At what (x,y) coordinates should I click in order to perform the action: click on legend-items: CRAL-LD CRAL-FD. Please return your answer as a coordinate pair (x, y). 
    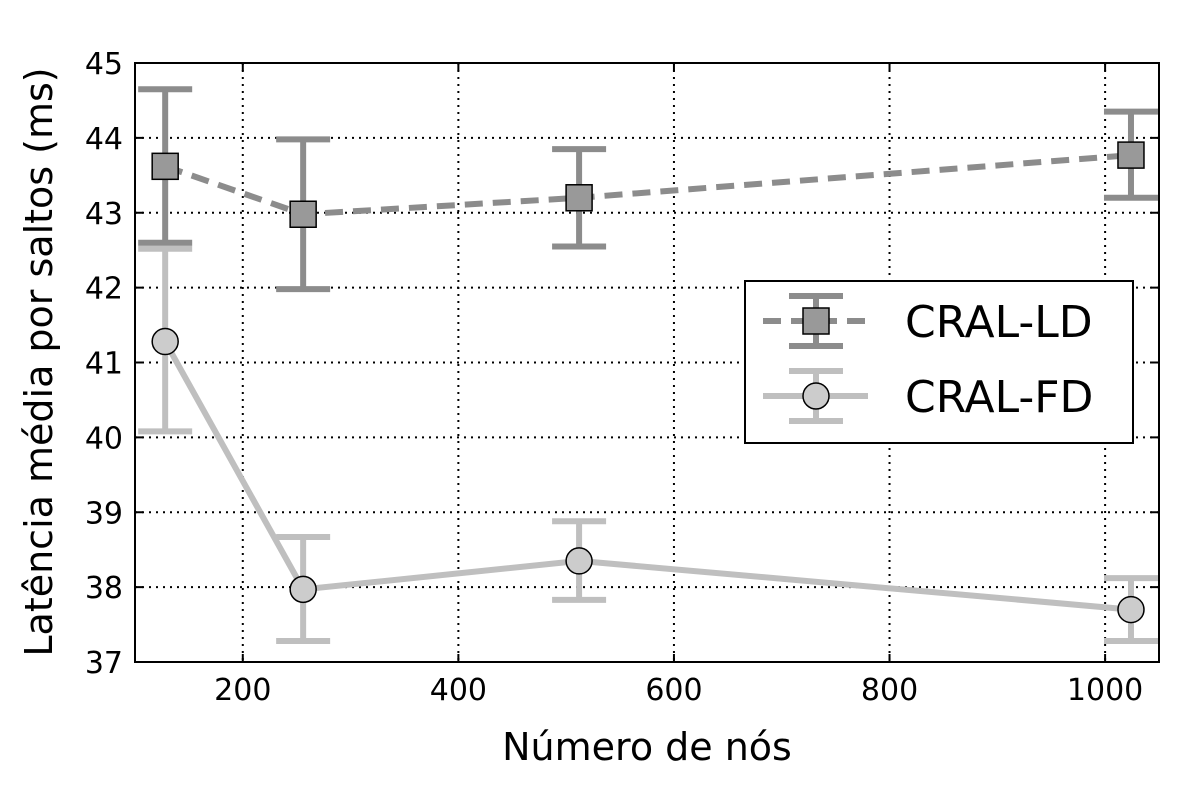
    Looking at the image, I should click on (928, 358).